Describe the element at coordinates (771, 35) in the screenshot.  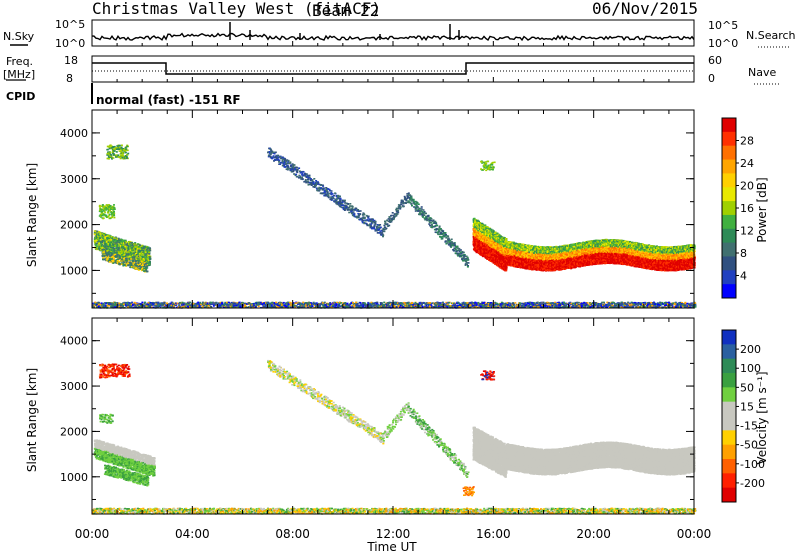
I see `nsearch-label: N.Search` at that location.